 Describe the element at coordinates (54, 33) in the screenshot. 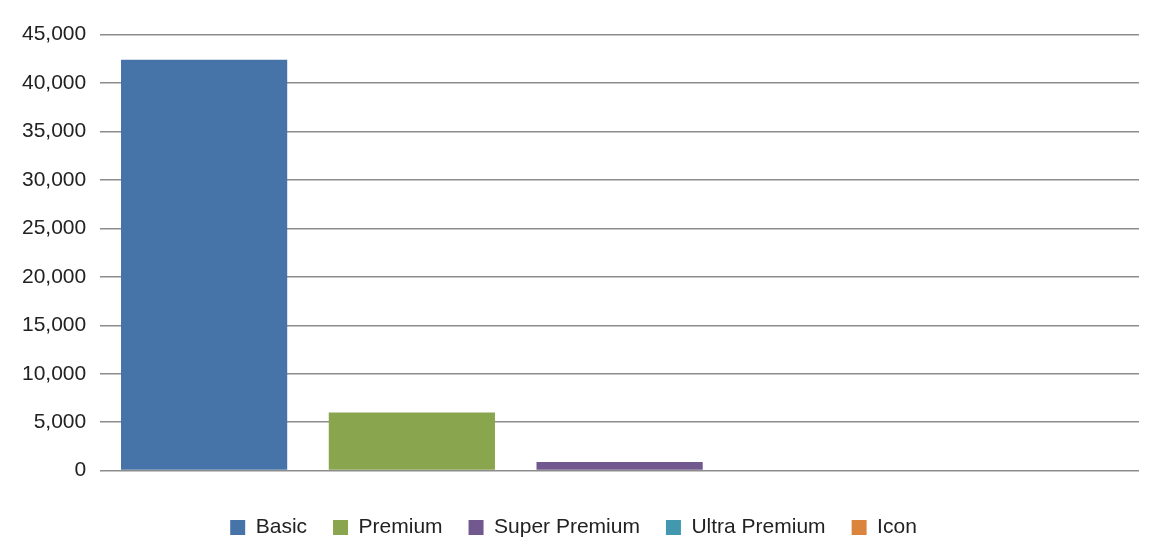

I see `y-tick-label: 45,000` at that location.